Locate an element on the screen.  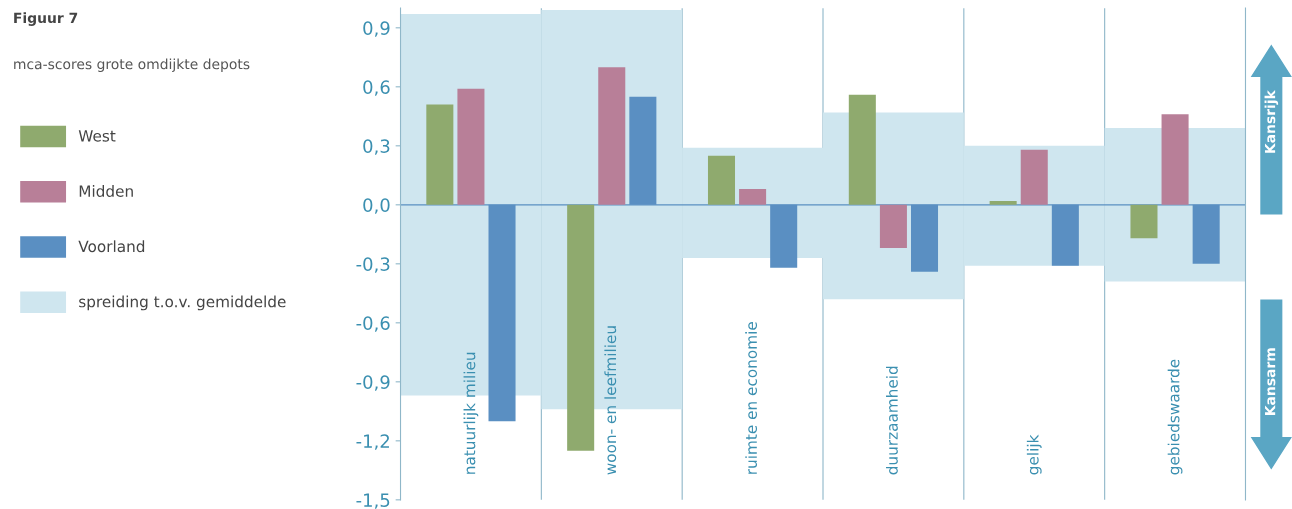
y-tick-label: 0,9 is located at coordinates (376, 29).